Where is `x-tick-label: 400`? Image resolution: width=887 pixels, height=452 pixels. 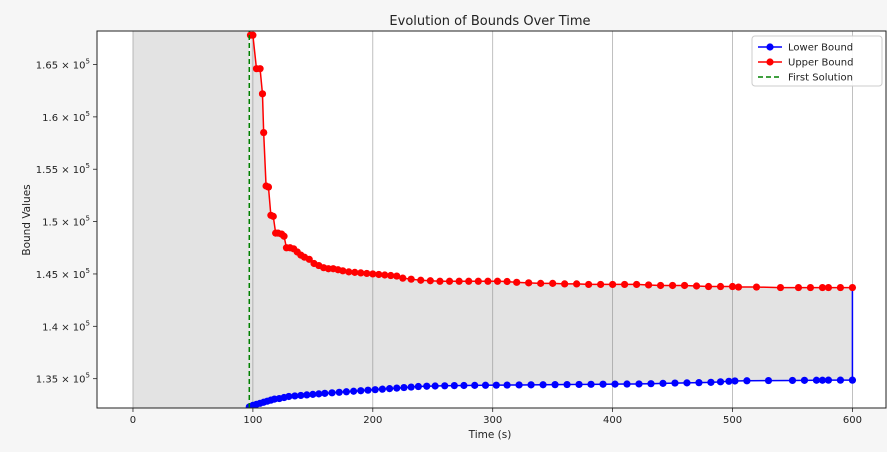 x-tick-label: 400 is located at coordinates (612, 420).